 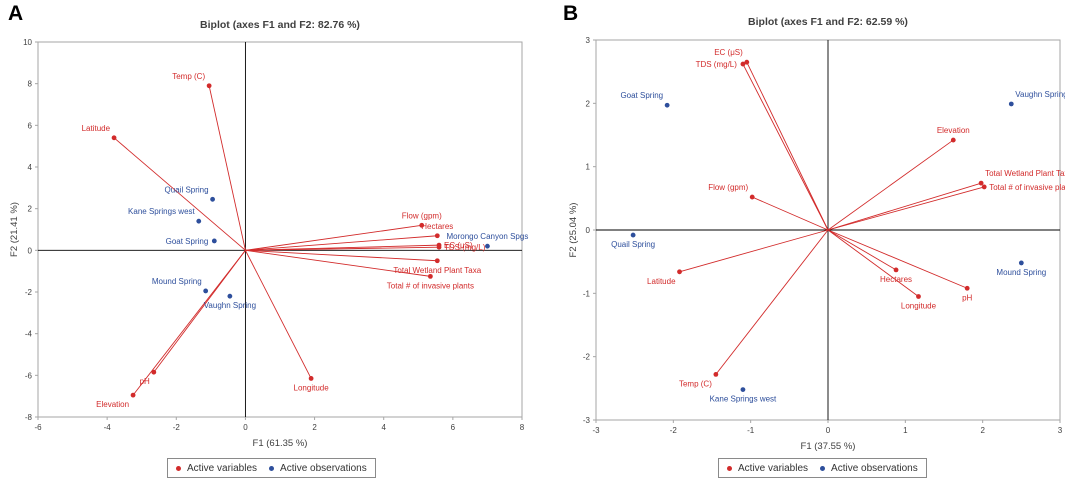 What do you see at coordinates (751, 430) in the screenshot?
I see `x-tick-label: -1` at bounding box center [751, 430].